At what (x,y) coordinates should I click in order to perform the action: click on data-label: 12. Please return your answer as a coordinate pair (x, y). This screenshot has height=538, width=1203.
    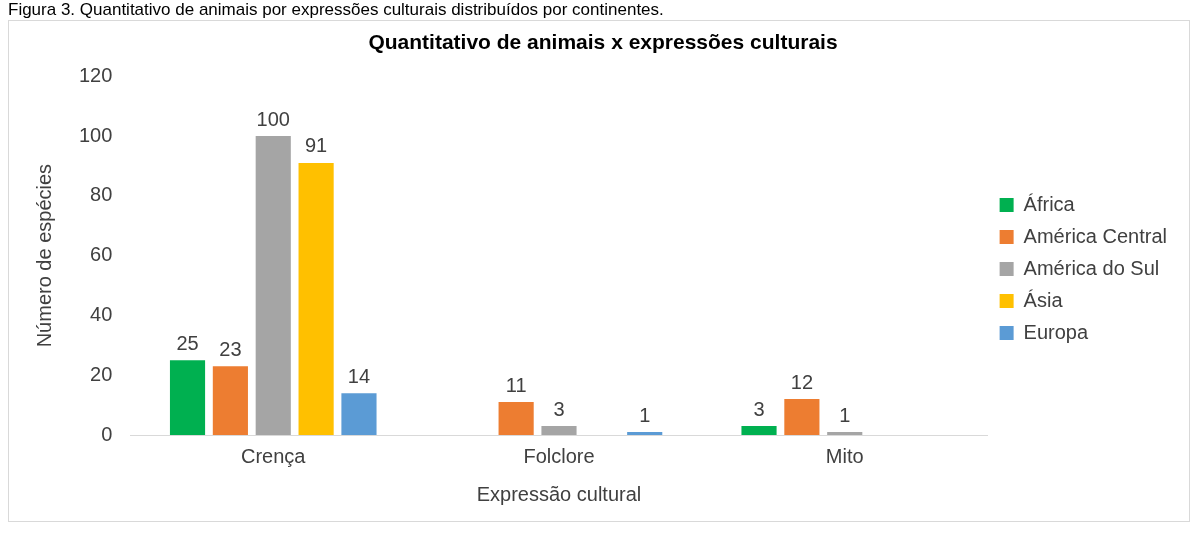
    Looking at the image, I should click on (802, 381).